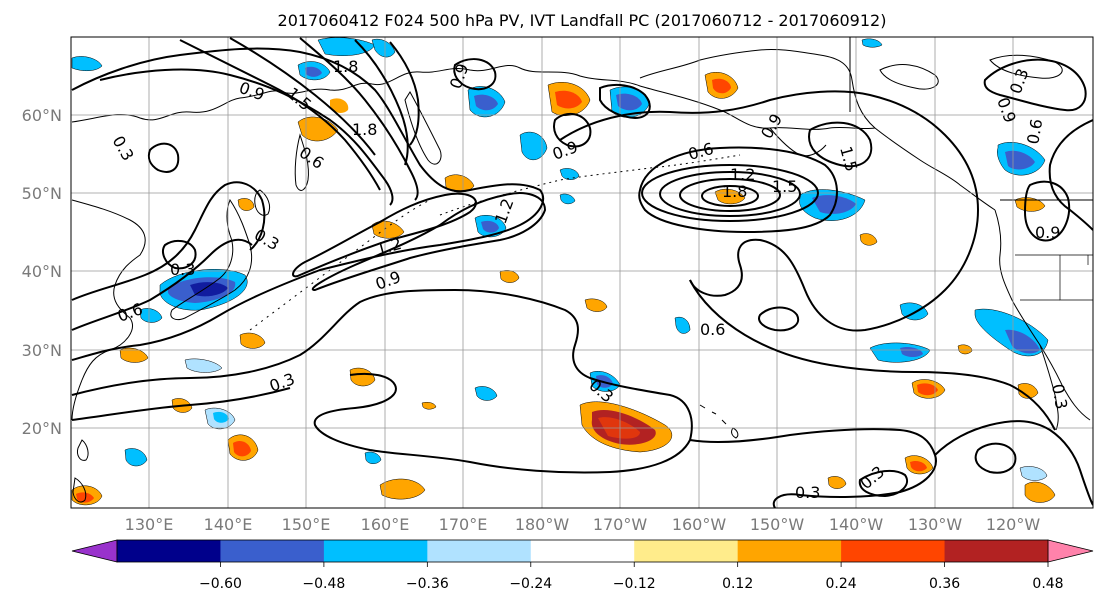  I want to click on contour-label: 0.6, so click(712, 329).